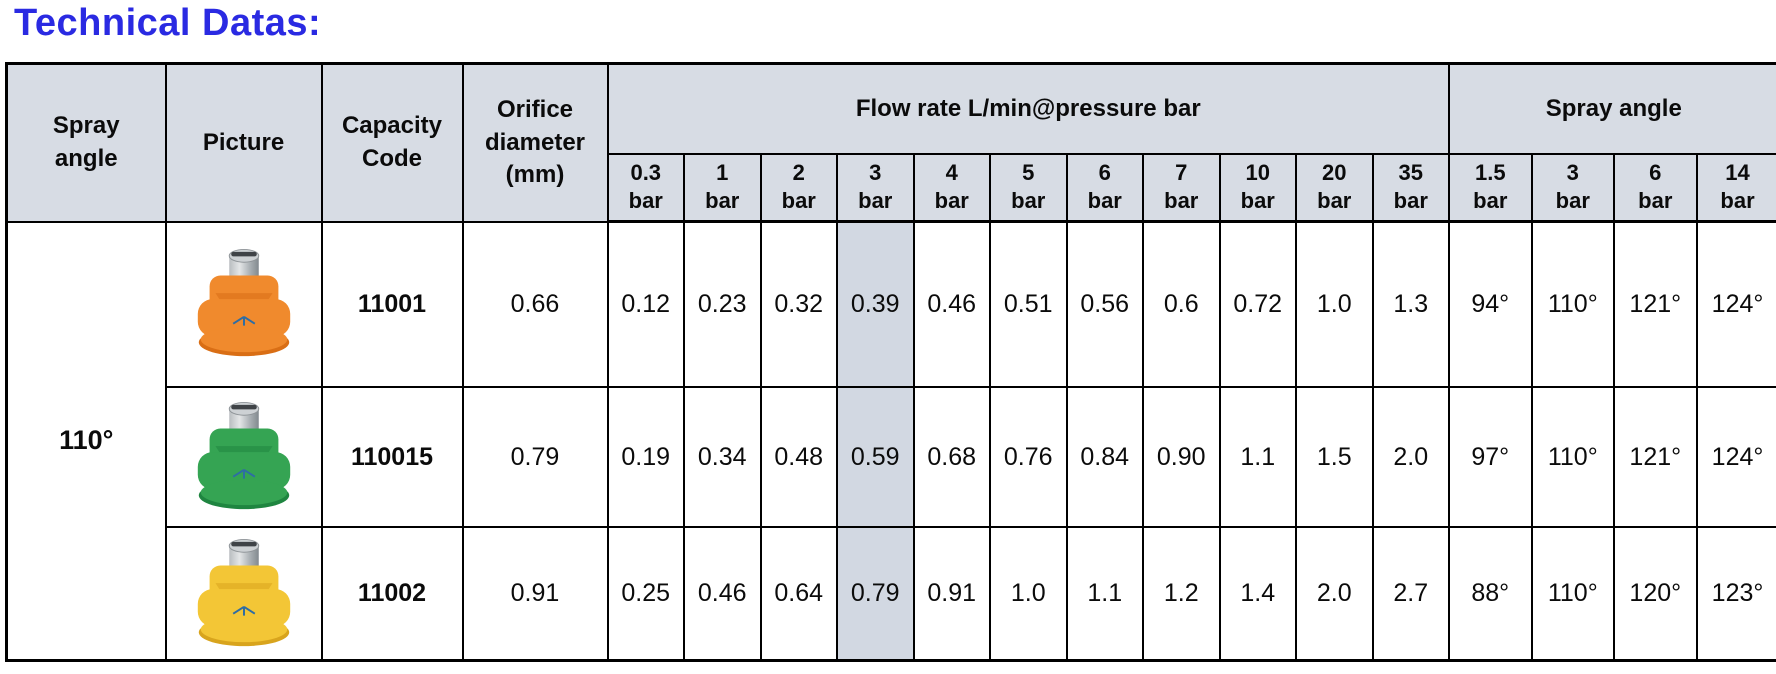  What do you see at coordinates (799, 304) in the screenshot?
I see `flow-rate-cell: 0.32` at bounding box center [799, 304].